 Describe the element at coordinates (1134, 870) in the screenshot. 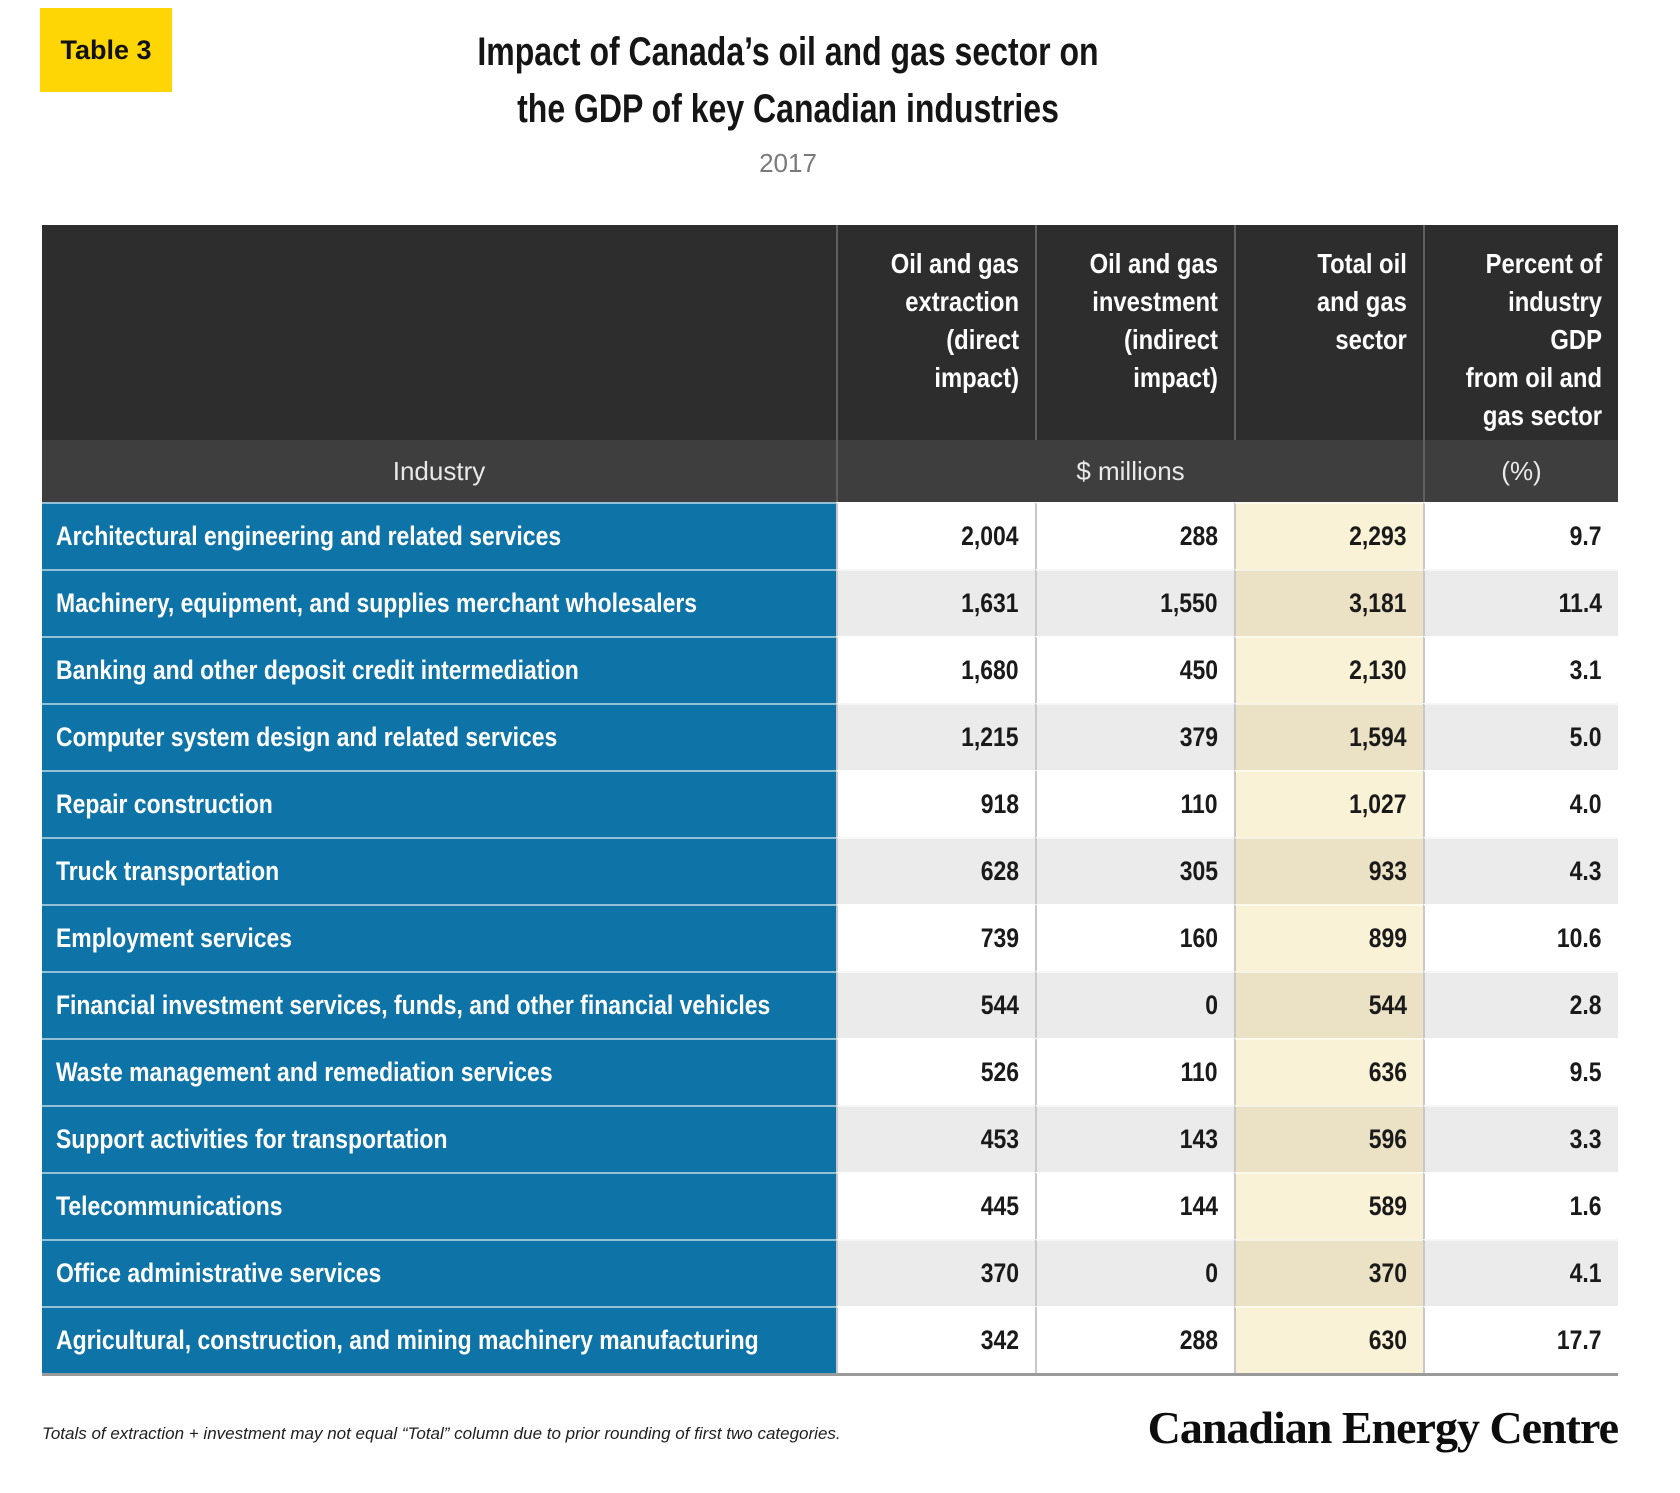

I see `investment-cell: 305` at that location.